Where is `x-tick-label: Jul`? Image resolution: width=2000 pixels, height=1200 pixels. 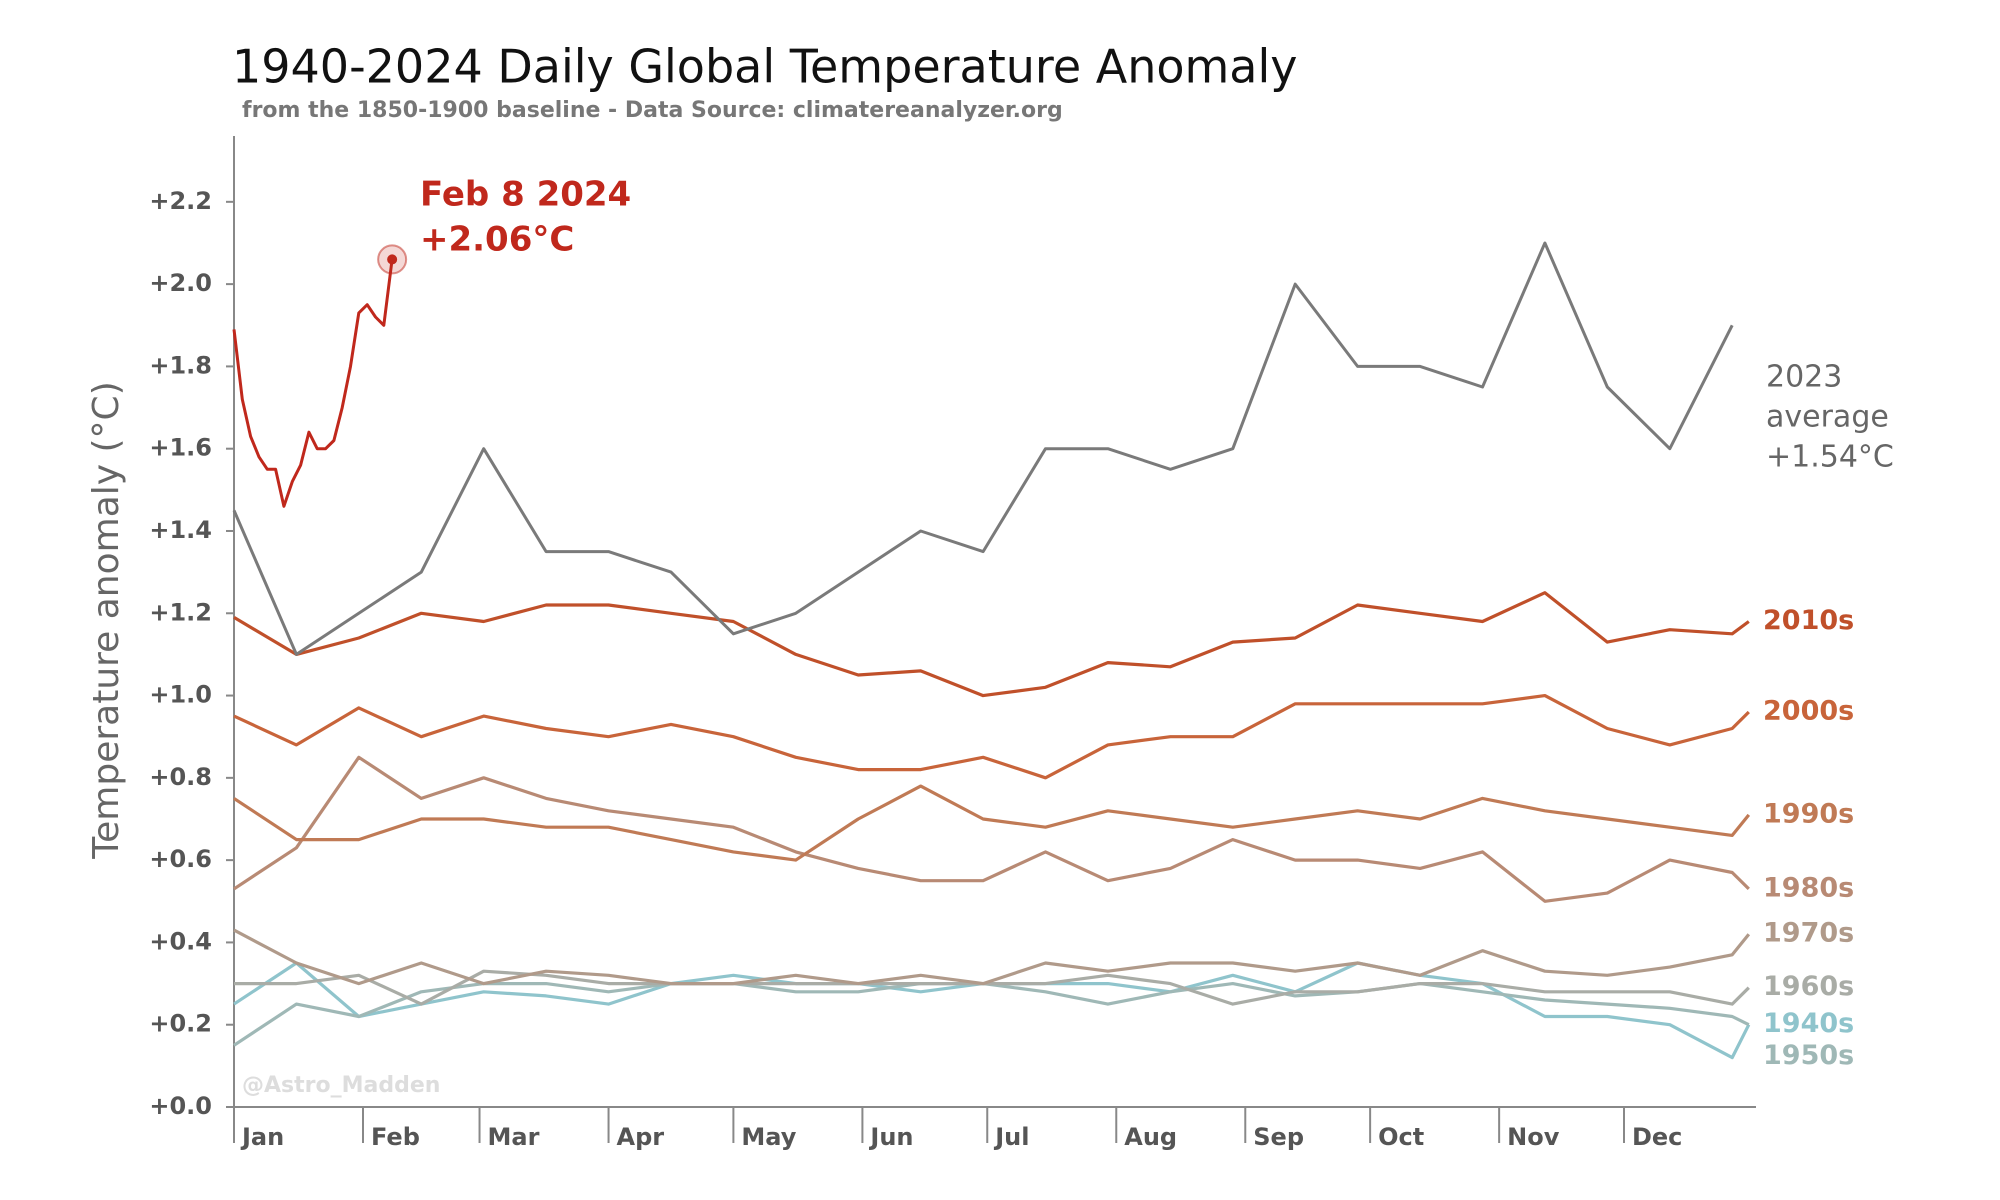 x-tick-label: Jul is located at coordinates (1011, 1137).